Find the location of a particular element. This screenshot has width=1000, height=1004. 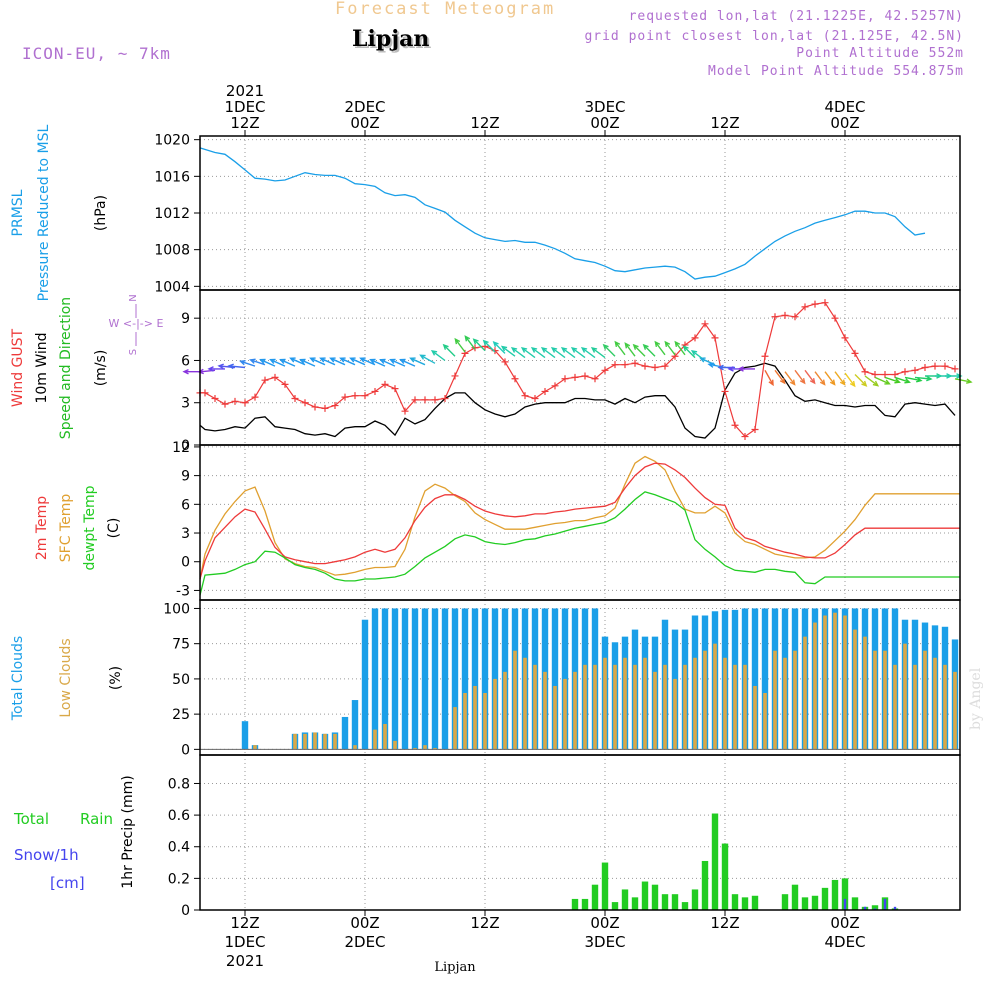

ytick-label: 1020 is located at coordinates (172, 141).